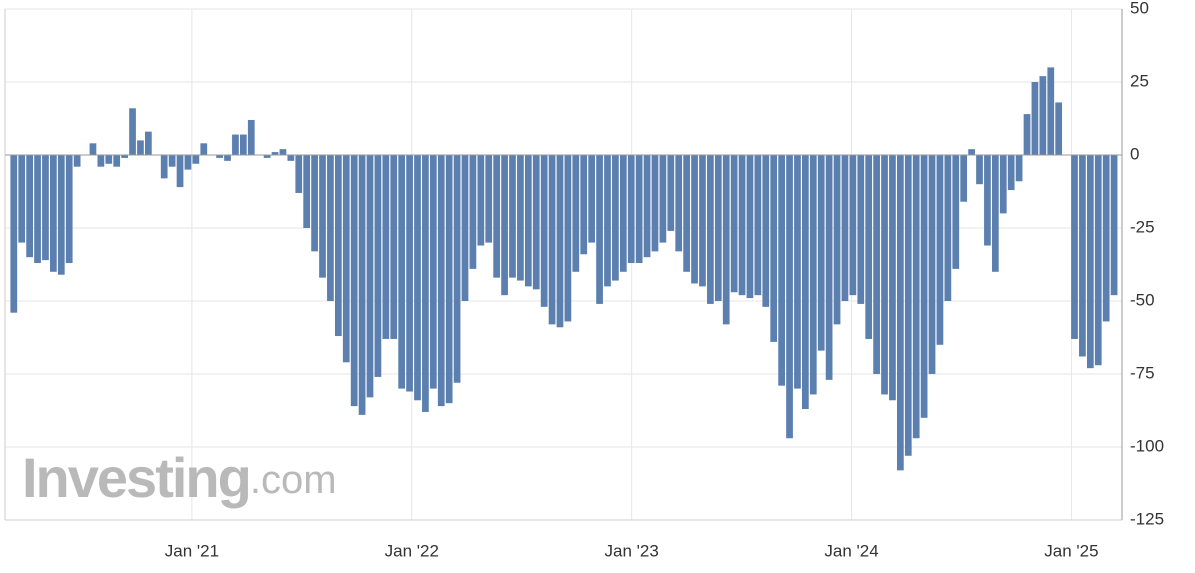 This screenshot has height=573, width=1195. I want to click on x-tick-label: Jan '22, so click(412, 550).